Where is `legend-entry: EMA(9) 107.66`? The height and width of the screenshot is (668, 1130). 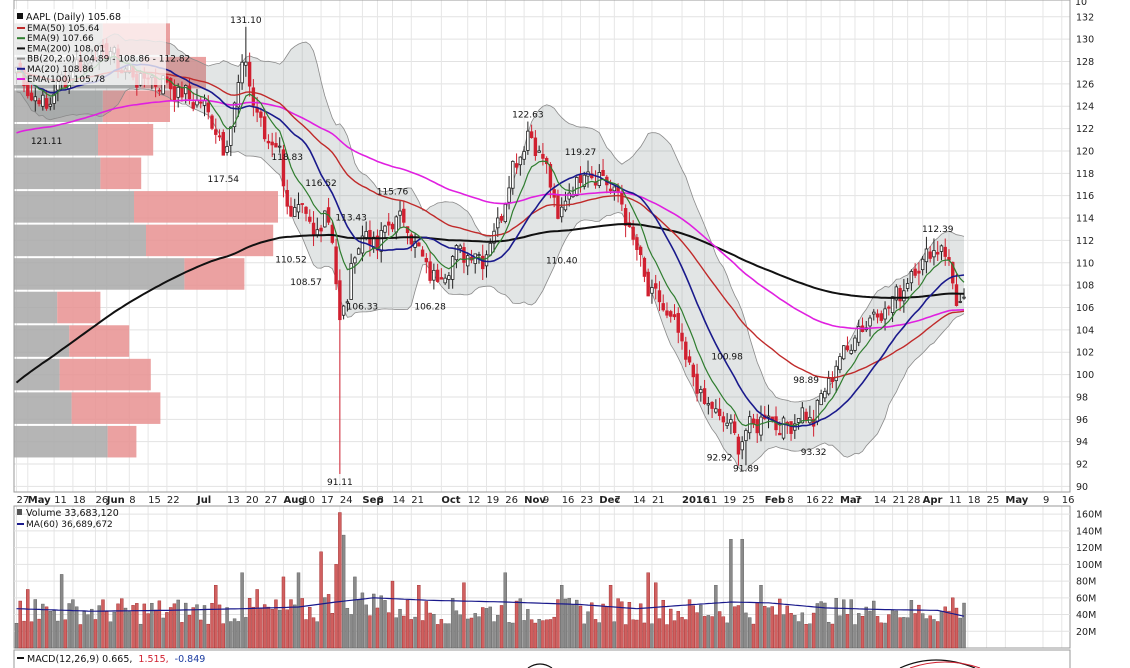 legend-entry: EMA(9) 107.66 is located at coordinates (55, 39).